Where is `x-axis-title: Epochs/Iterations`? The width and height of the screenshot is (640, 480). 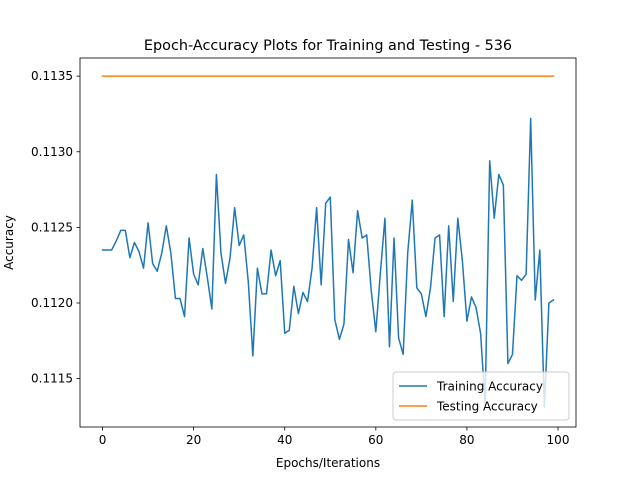
x-axis-title: Epochs/Iterations is located at coordinates (328, 463).